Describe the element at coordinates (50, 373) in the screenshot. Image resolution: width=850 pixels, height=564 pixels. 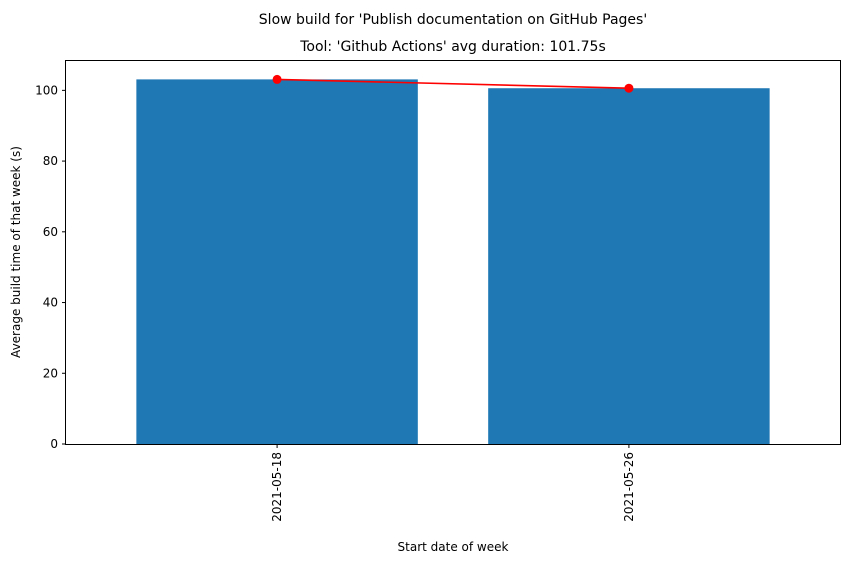
I see `y-tick-label-20: 20` at that location.